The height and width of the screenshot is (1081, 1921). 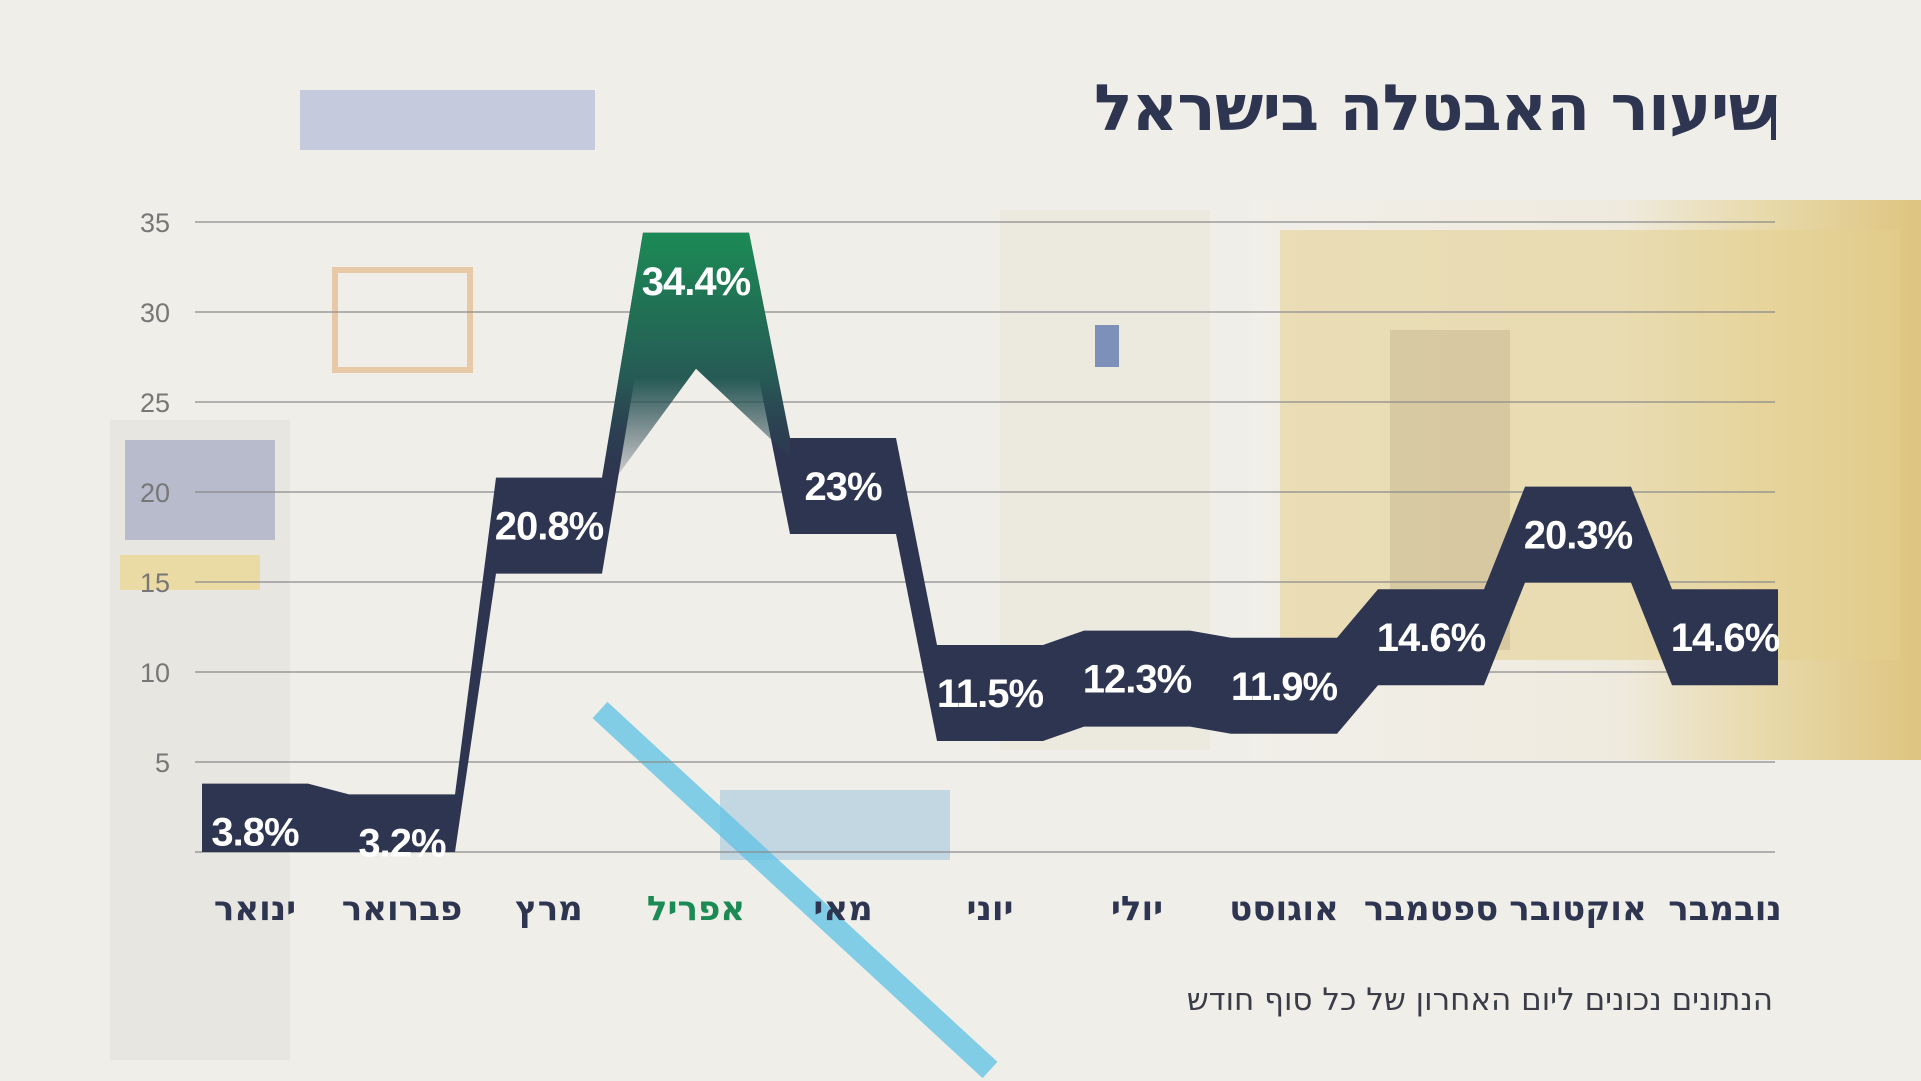 What do you see at coordinates (696, 364) in the screenshot?
I see `peak-highlight` at bounding box center [696, 364].